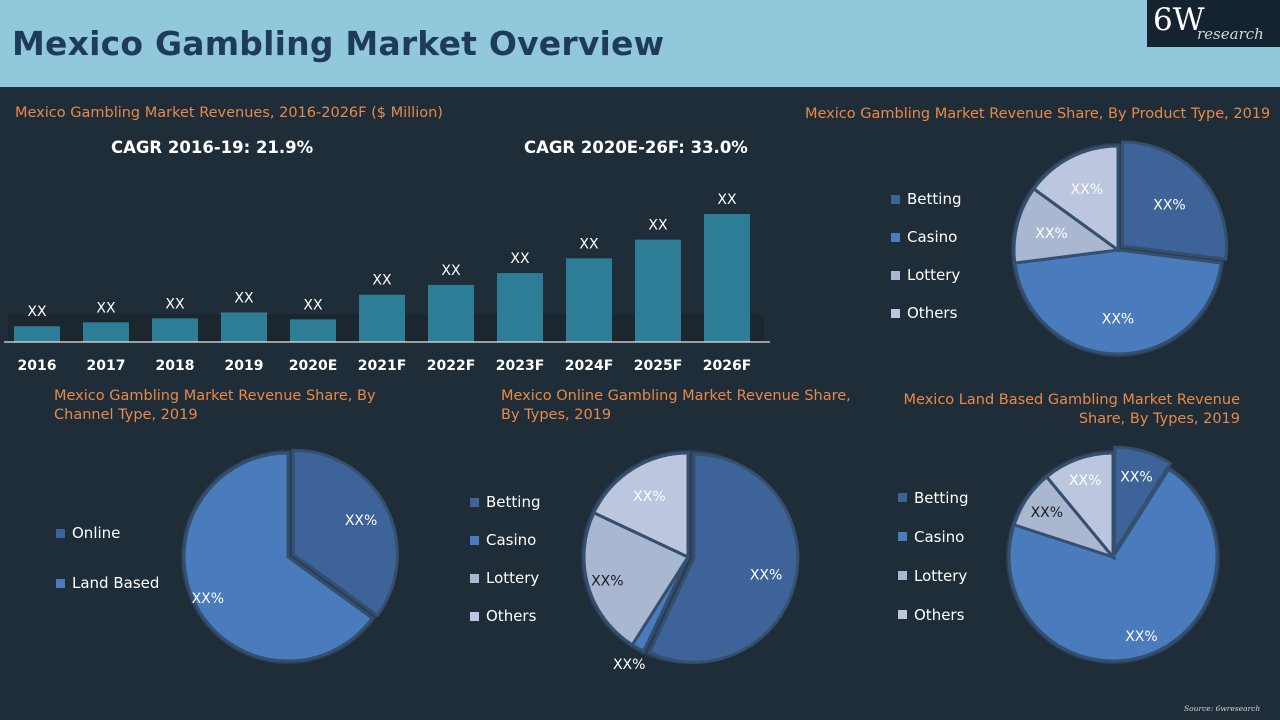  Describe the element at coordinates (941, 497) in the screenshot. I see `legend-label: Betting` at that location.